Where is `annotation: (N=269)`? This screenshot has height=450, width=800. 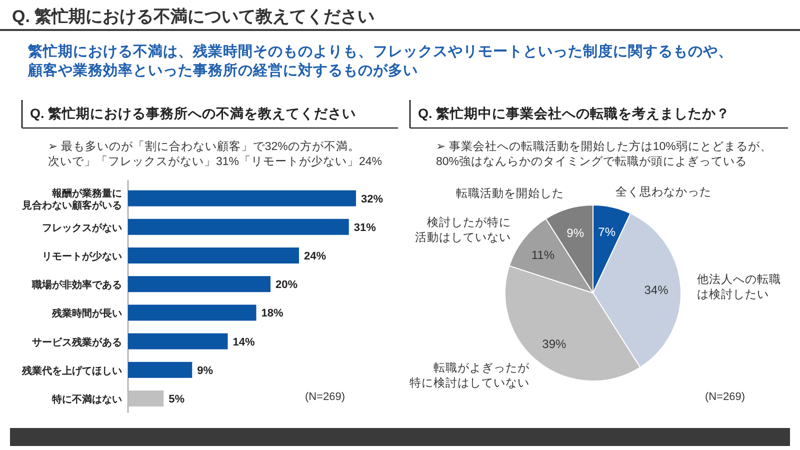
annotation: (N=269) is located at coordinates (324, 397).